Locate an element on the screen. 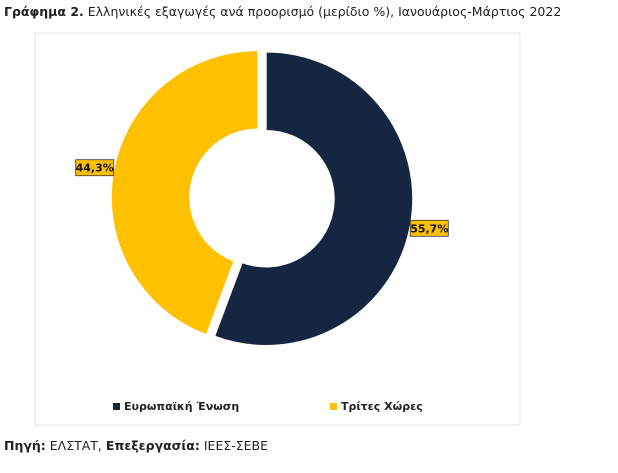 The image size is (618, 473). footer-label: Πηγή: is located at coordinates (25, 445).